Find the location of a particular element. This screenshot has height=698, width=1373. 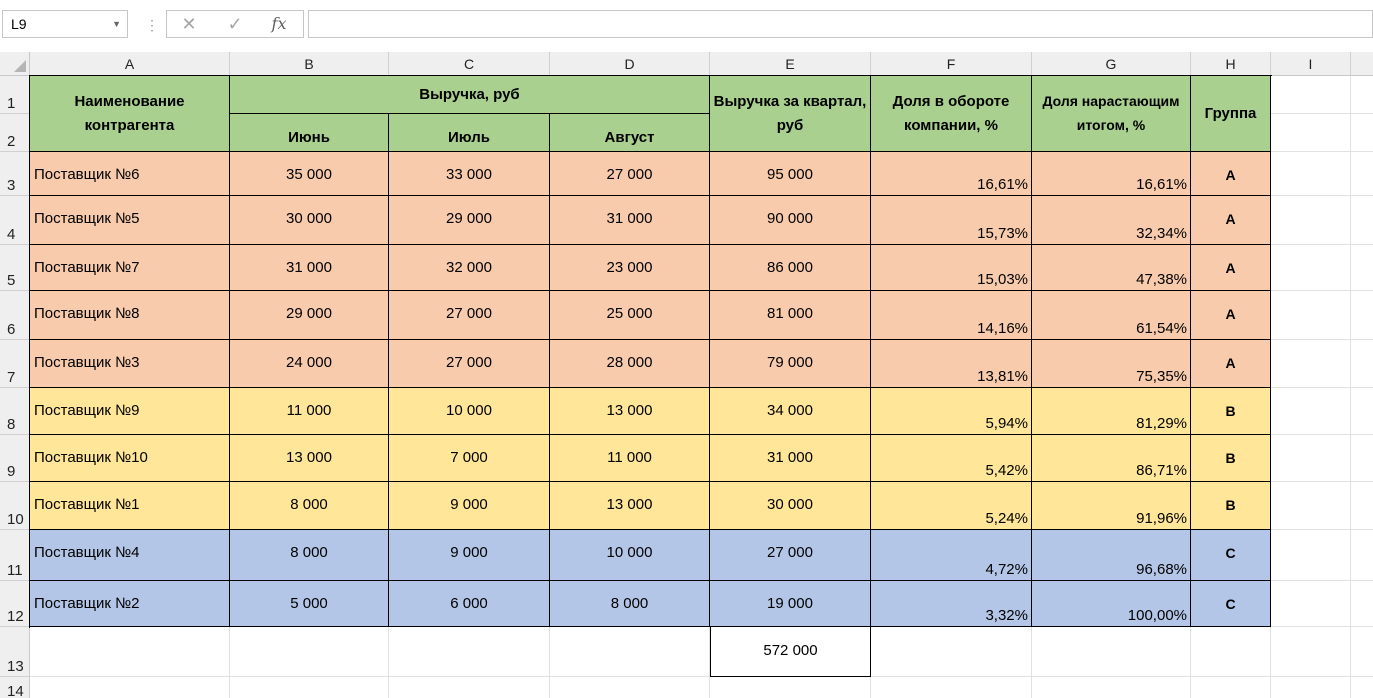

cell-cumulative: 16,61% is located at coordinates (1111, 174).